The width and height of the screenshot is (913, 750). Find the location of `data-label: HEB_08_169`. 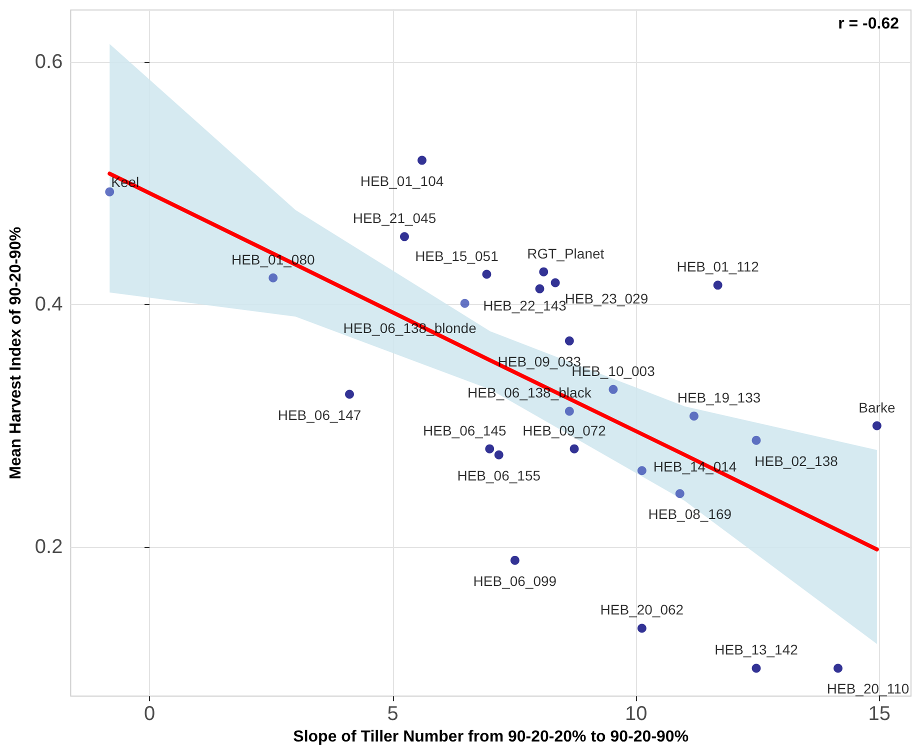

data-label: HEB_08_169 is located at coordinates (690, 514).